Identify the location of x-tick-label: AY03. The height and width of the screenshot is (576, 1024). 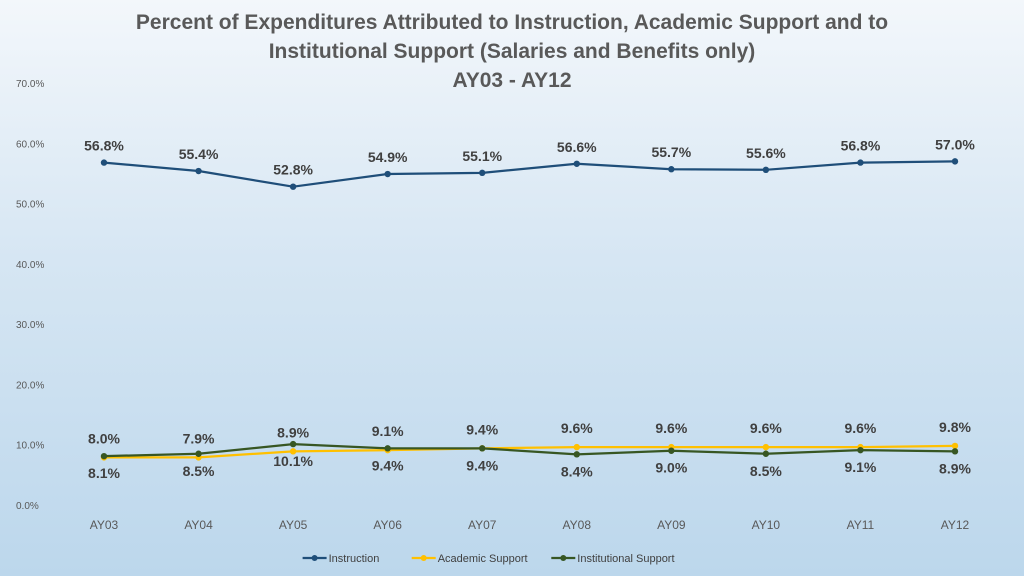
(104, 525).